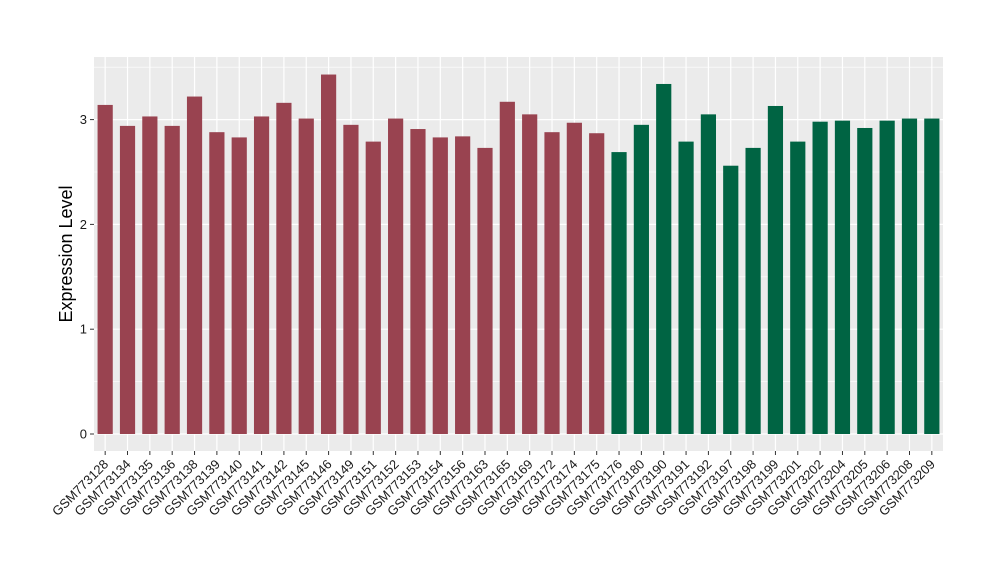  I want to click on bar-GSM773138, so click(194, 265).